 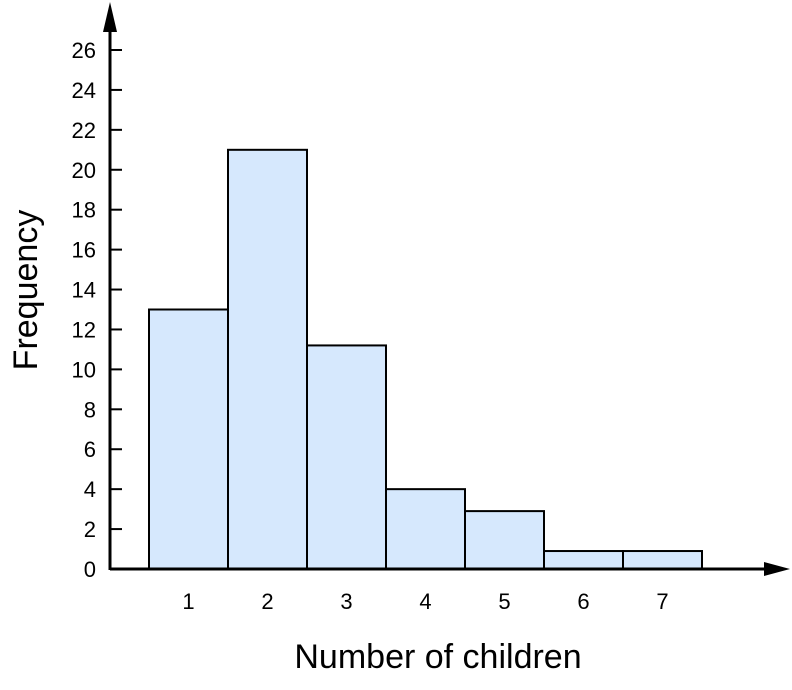 What do you see at coordinates (90, 529) in the screenshot?
I see `y-tick-label-2: 2` at bounding box center [90, 529].